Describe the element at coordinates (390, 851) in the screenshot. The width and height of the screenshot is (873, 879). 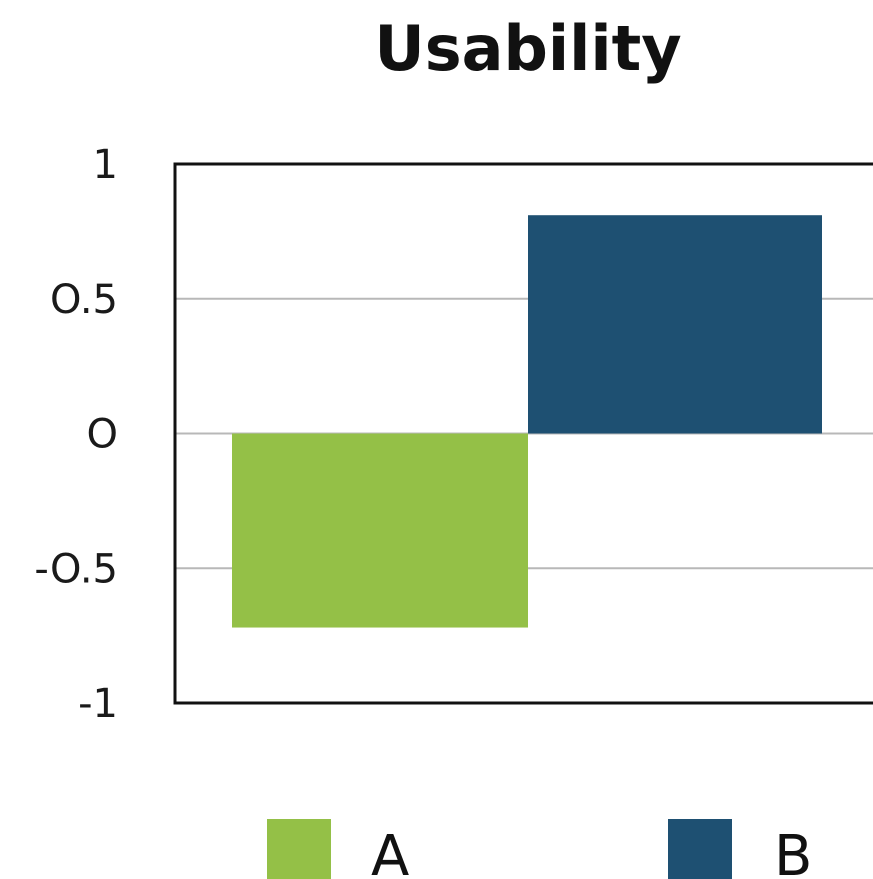
I see `legend-label-a: A` at that location.